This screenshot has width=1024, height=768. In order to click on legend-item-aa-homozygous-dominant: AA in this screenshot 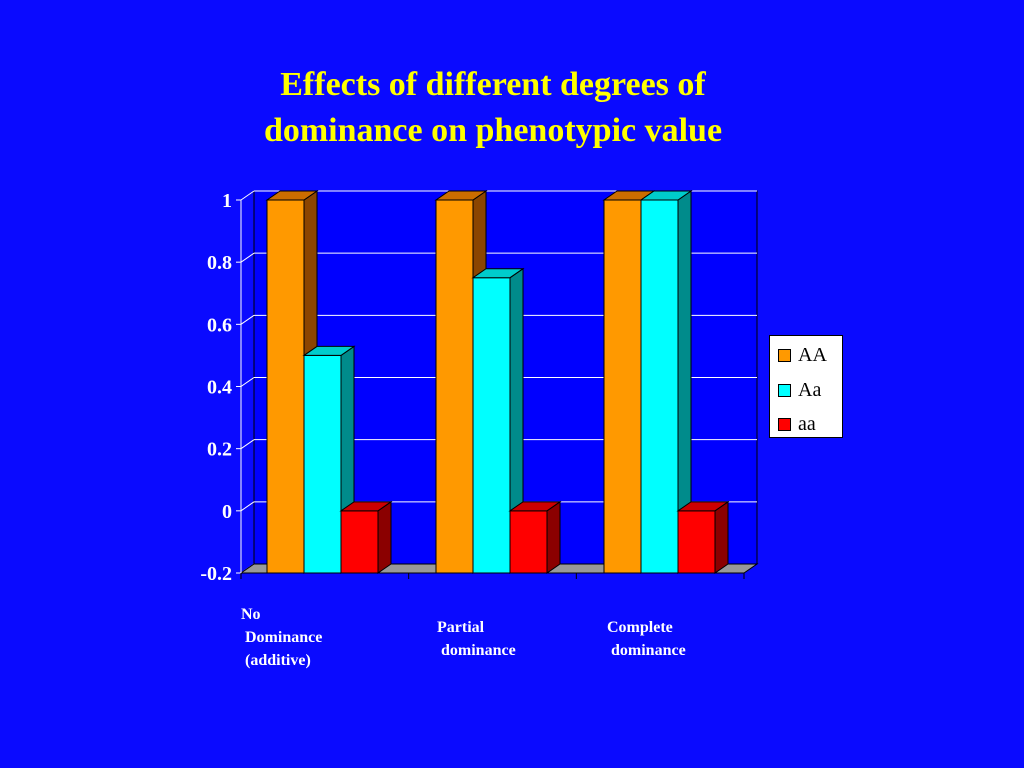, I will do `click(802, 355)`.